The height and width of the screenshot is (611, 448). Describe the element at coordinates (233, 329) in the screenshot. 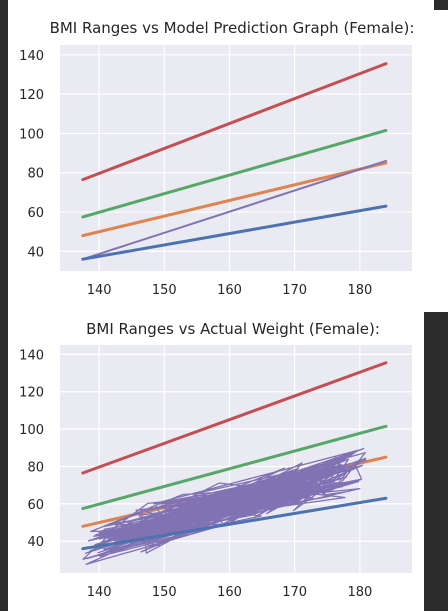

I see `chart-title: BMI Ranges vs Actual Weight (Female):` at that location.